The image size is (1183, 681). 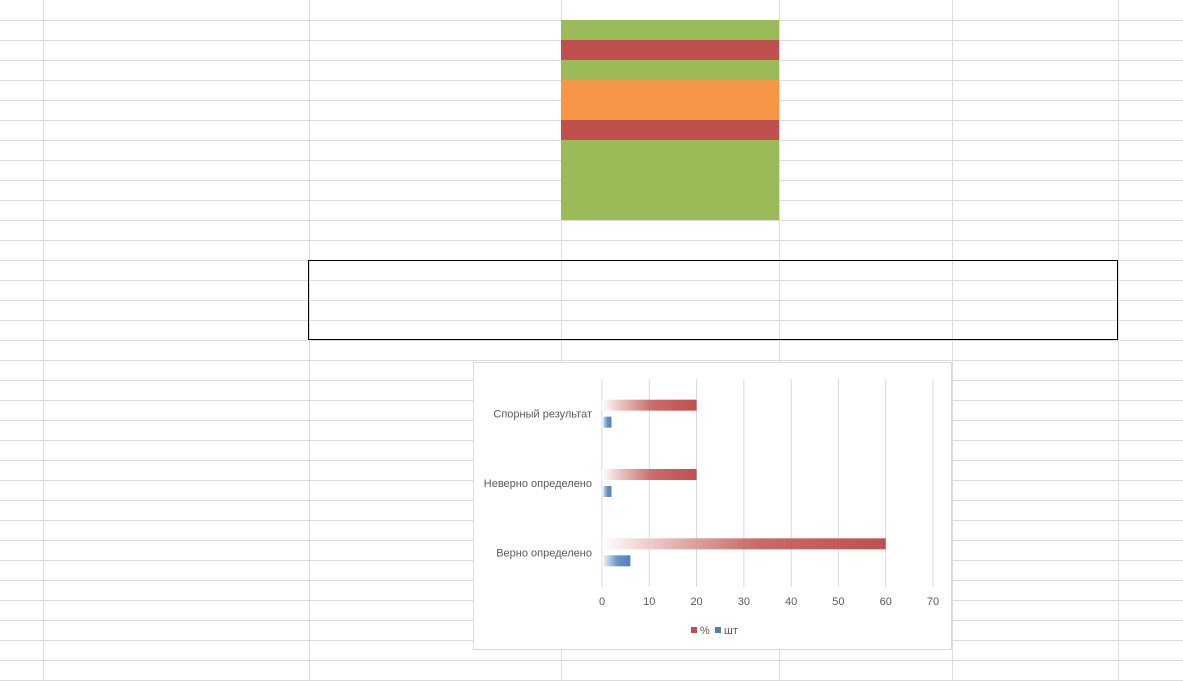 I want to click on header-step, so click(x=435, y=9).